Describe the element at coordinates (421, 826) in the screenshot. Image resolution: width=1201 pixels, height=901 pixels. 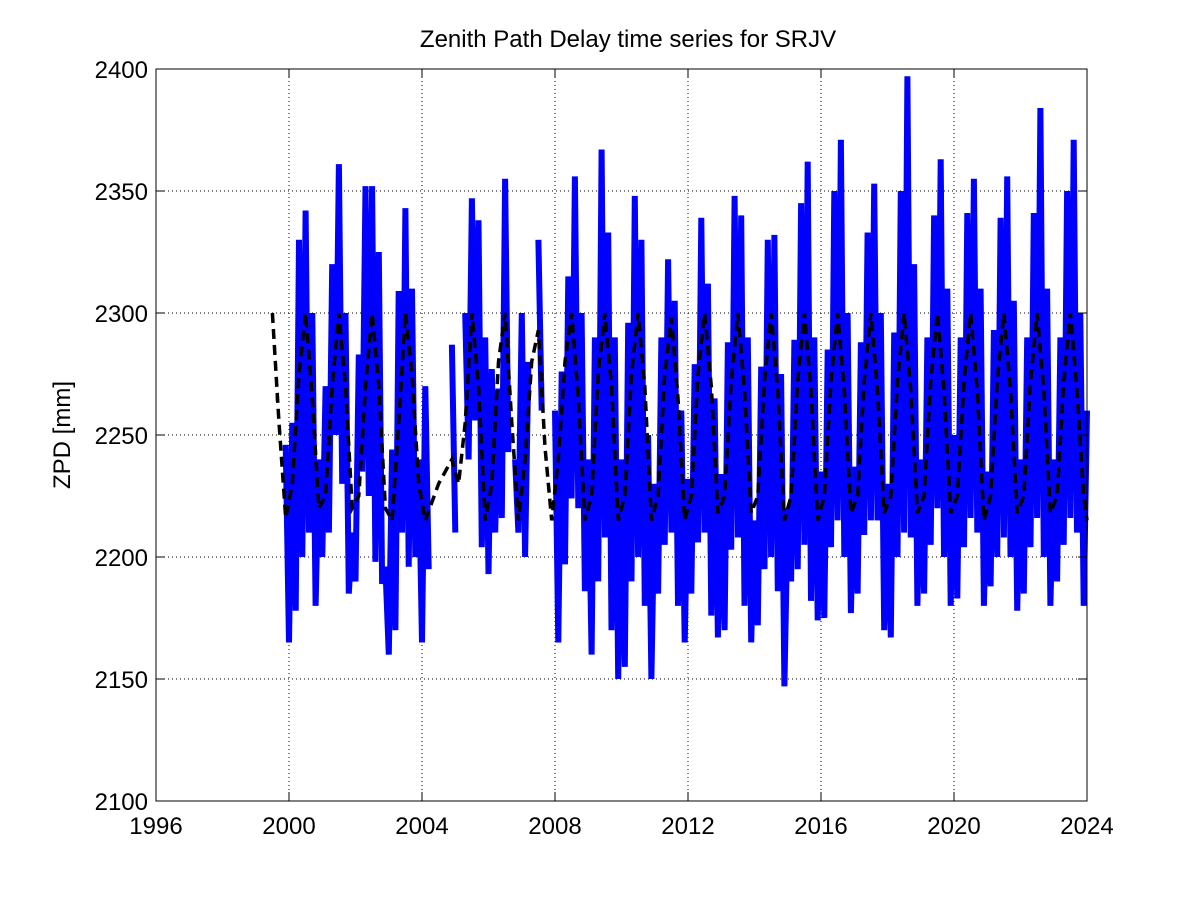
I see `x-tick-label: 2004` at that location.